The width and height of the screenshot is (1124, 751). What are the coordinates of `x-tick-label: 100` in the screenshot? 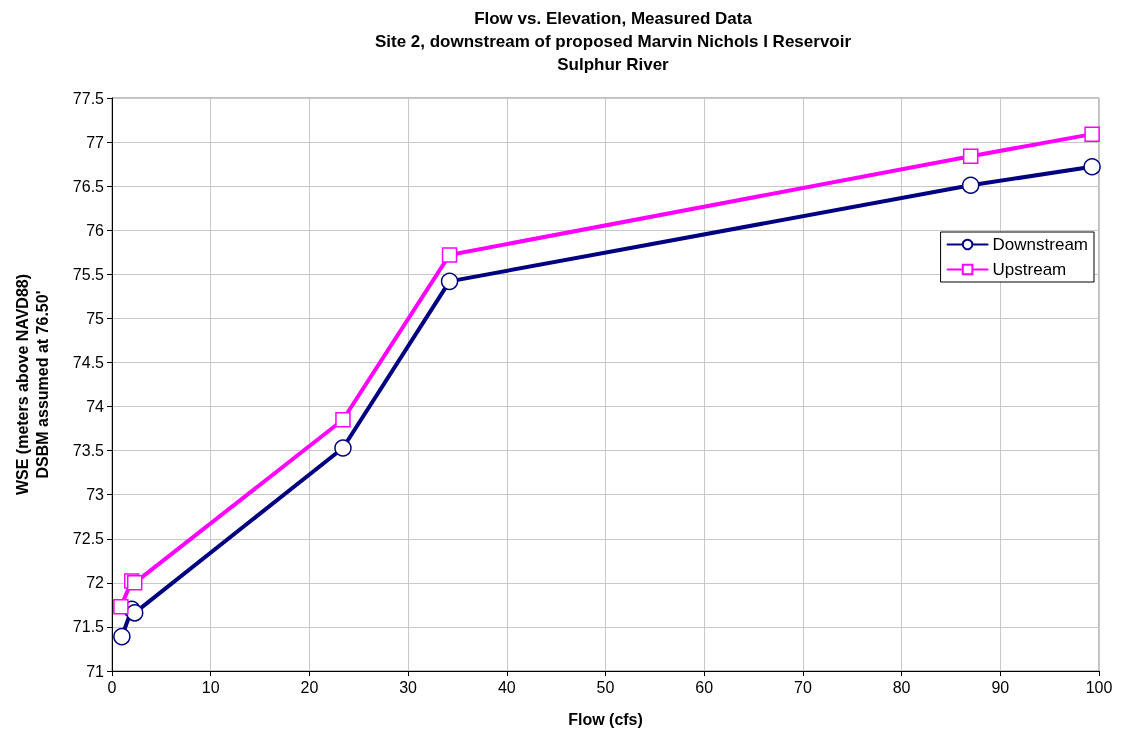 It's located at (1099, 687).